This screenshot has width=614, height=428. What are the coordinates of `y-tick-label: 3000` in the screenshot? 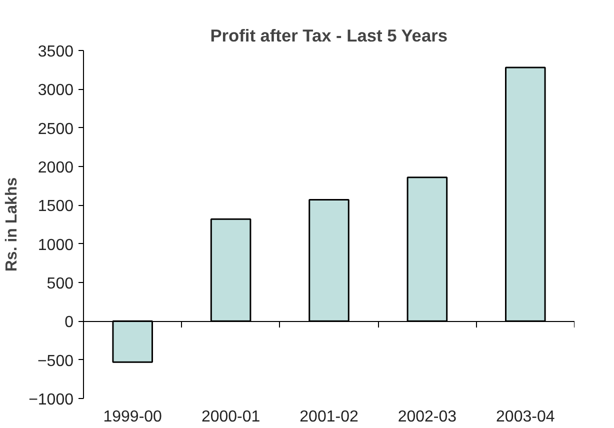 It's located at (56, 91).